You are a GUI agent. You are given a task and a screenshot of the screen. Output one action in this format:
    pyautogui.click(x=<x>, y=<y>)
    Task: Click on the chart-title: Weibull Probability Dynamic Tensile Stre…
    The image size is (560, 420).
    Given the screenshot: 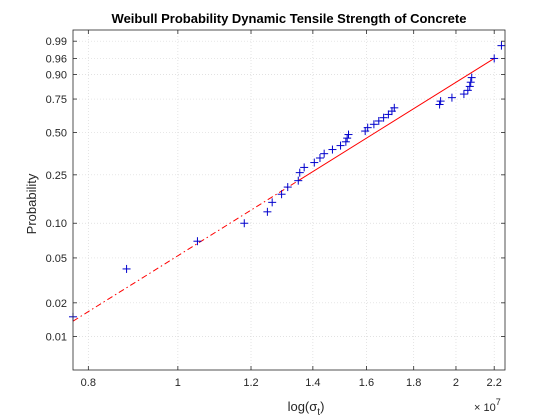 What is the action you would take?
    pyautogui.click(x=289, y=18)
    